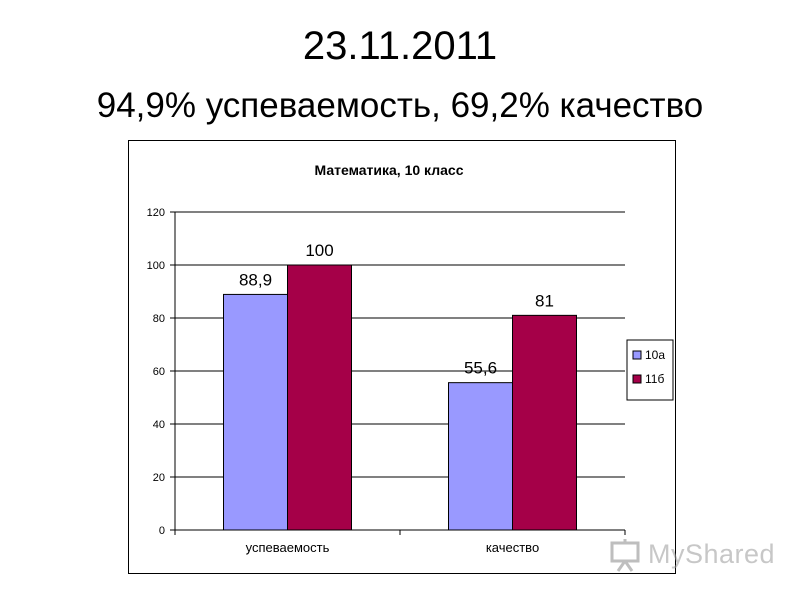 The width and height of the screenshot is (800, 600). I want to click on legend-label: 10а, so click(655, 355).